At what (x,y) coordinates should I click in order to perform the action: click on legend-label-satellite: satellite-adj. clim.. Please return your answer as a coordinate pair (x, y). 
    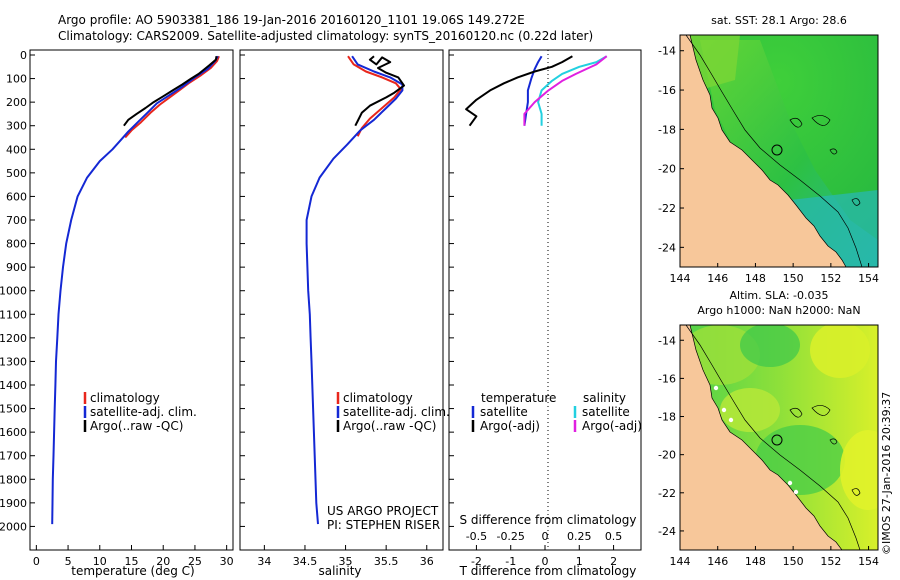
    Looking at the image, I should click on (143, 412).